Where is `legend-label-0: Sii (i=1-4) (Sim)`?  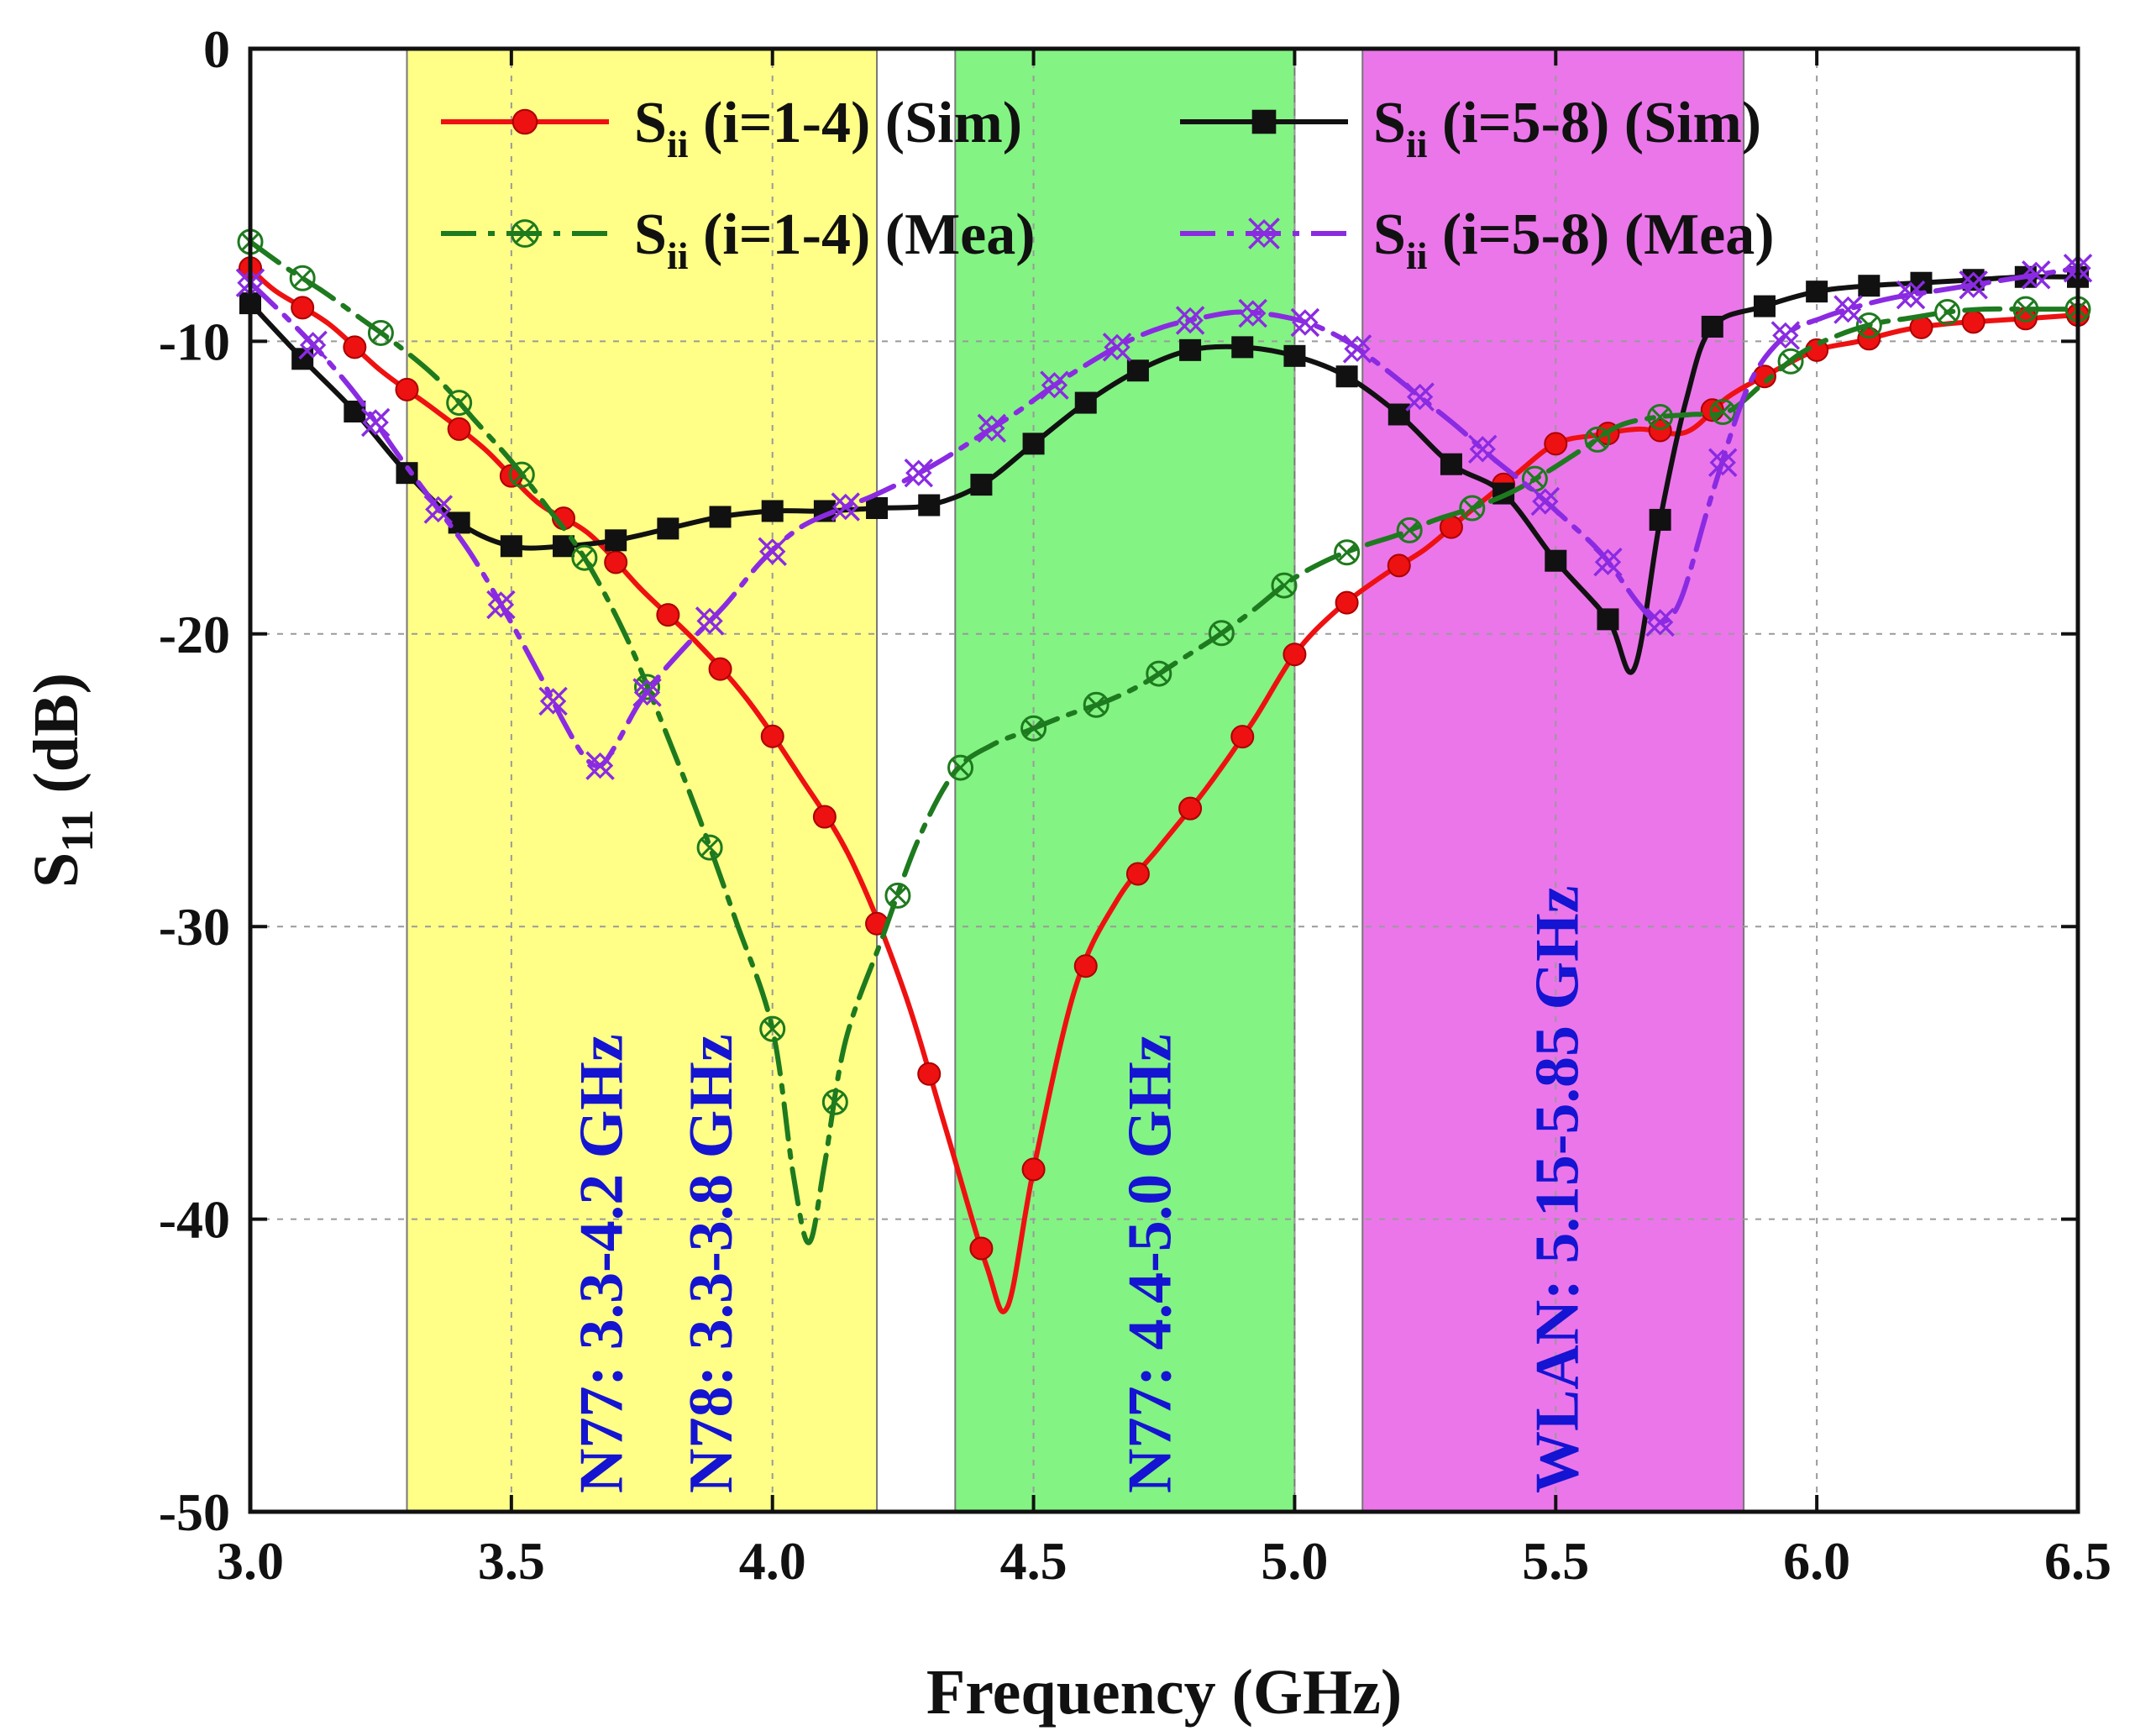 legend-label-0: Sii (i=1-4) (Sim) is located at coordinates (828, 128).